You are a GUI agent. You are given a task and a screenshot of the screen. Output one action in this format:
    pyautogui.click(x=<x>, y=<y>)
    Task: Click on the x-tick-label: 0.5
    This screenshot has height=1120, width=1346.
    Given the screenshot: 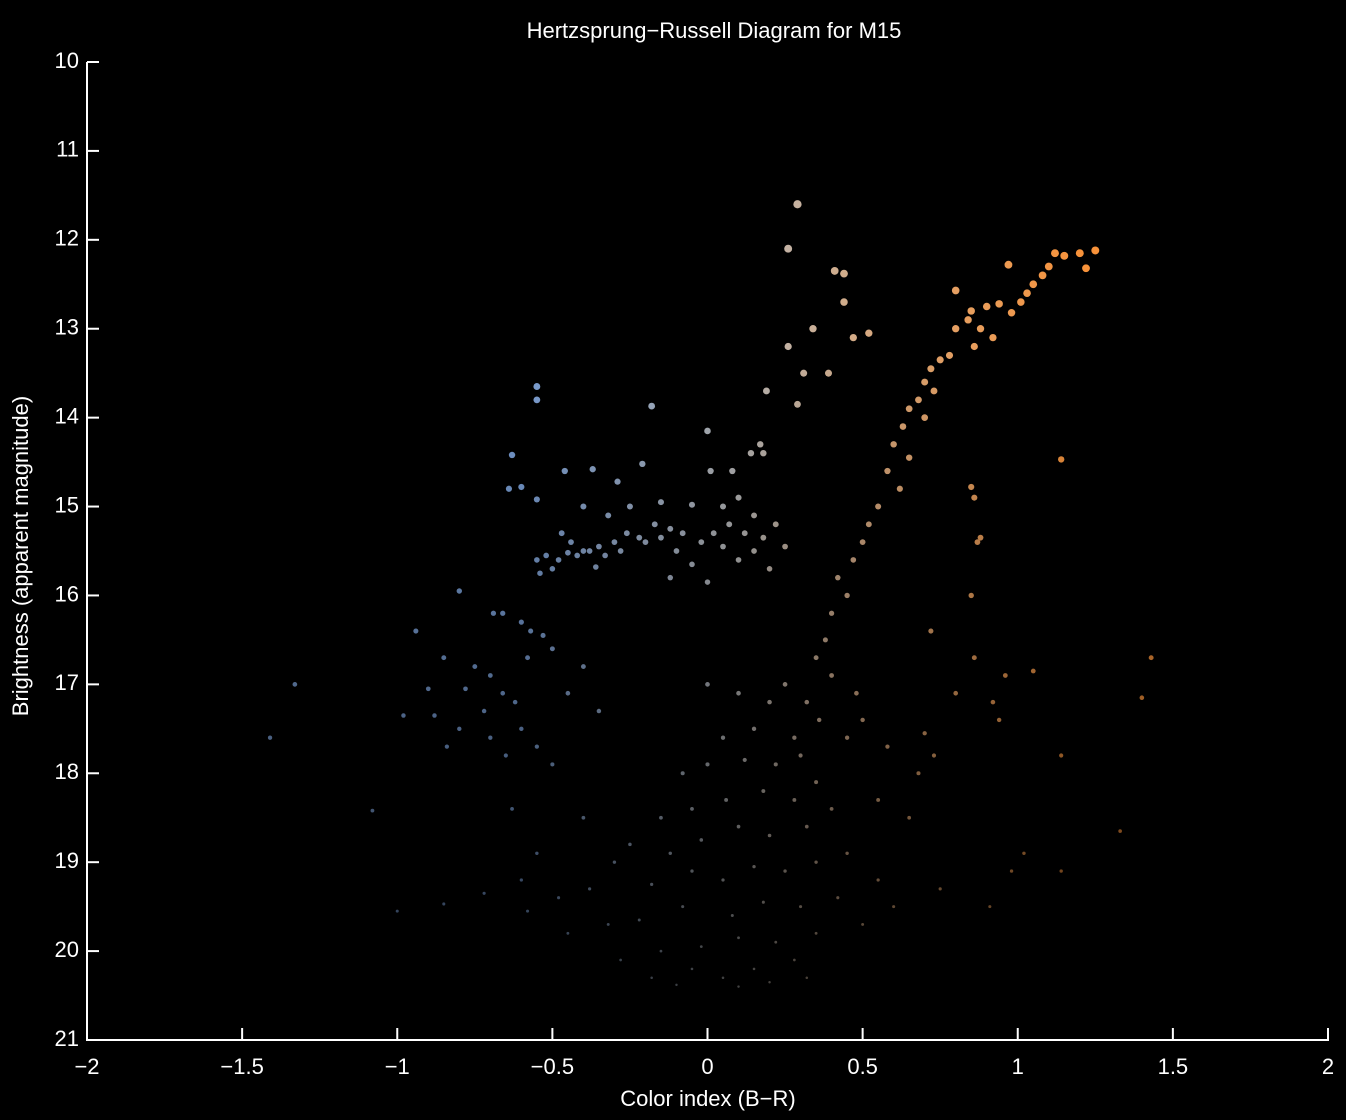 What is the action you would take?
    pyautogui.click(x=862, y=1066)
    